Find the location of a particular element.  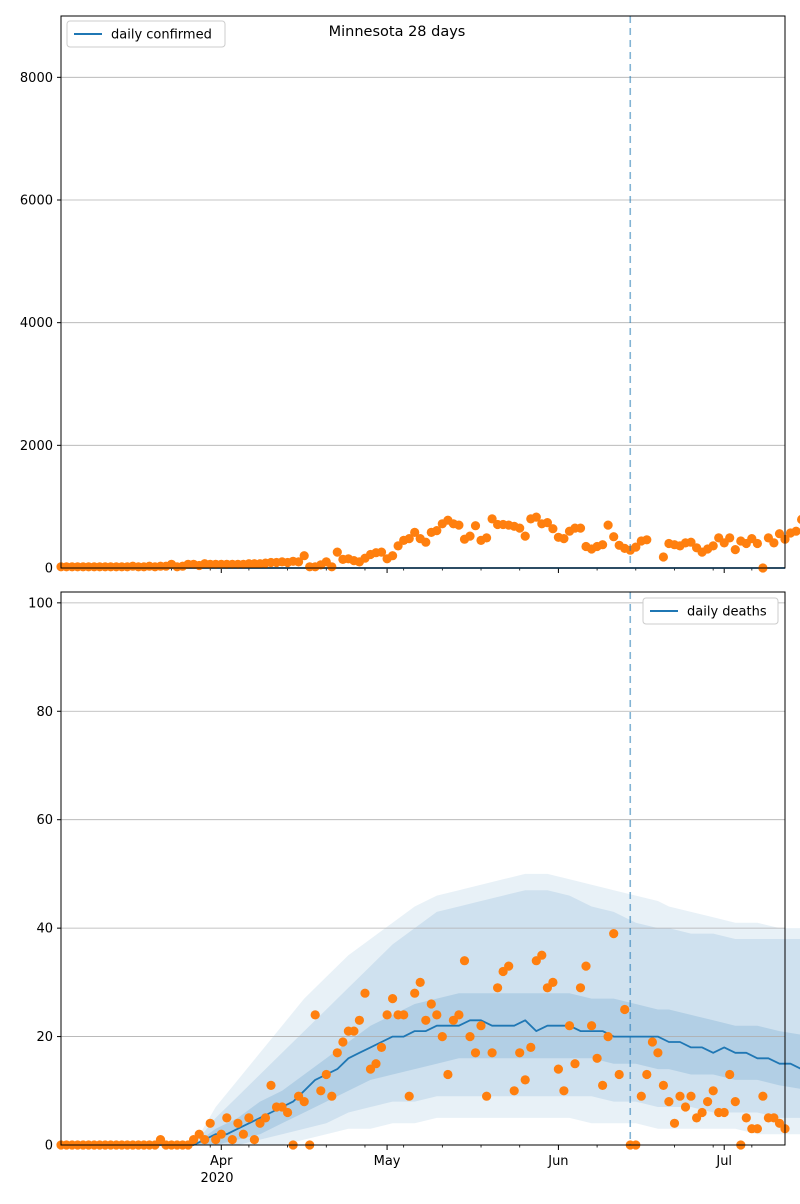

x-axis-year-label: 2020 is located at coordinates (216, 1178).